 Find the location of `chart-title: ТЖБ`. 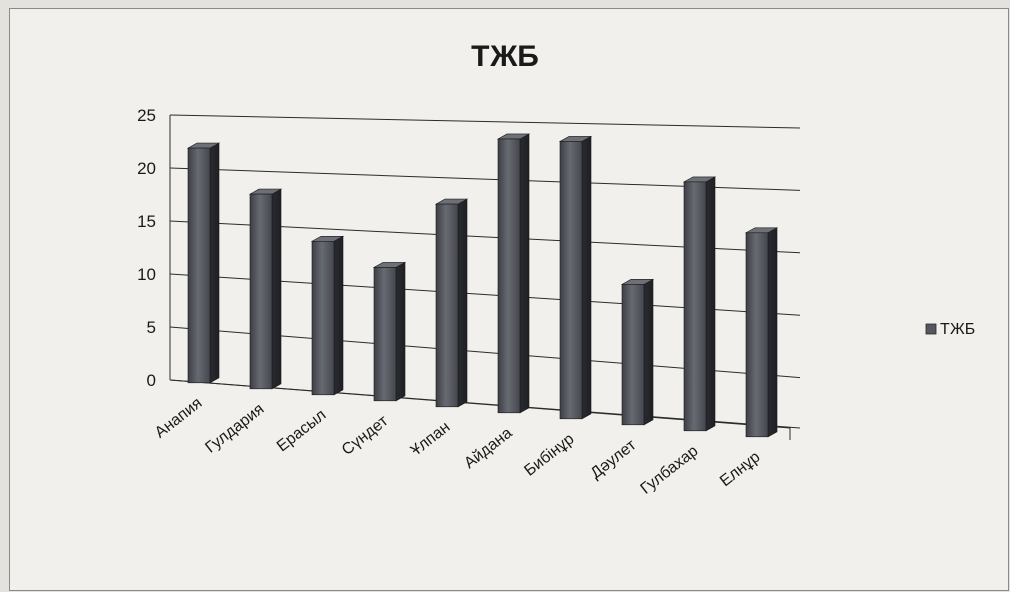

chart-title: ТЖБ is located at coordinates (505, 56).